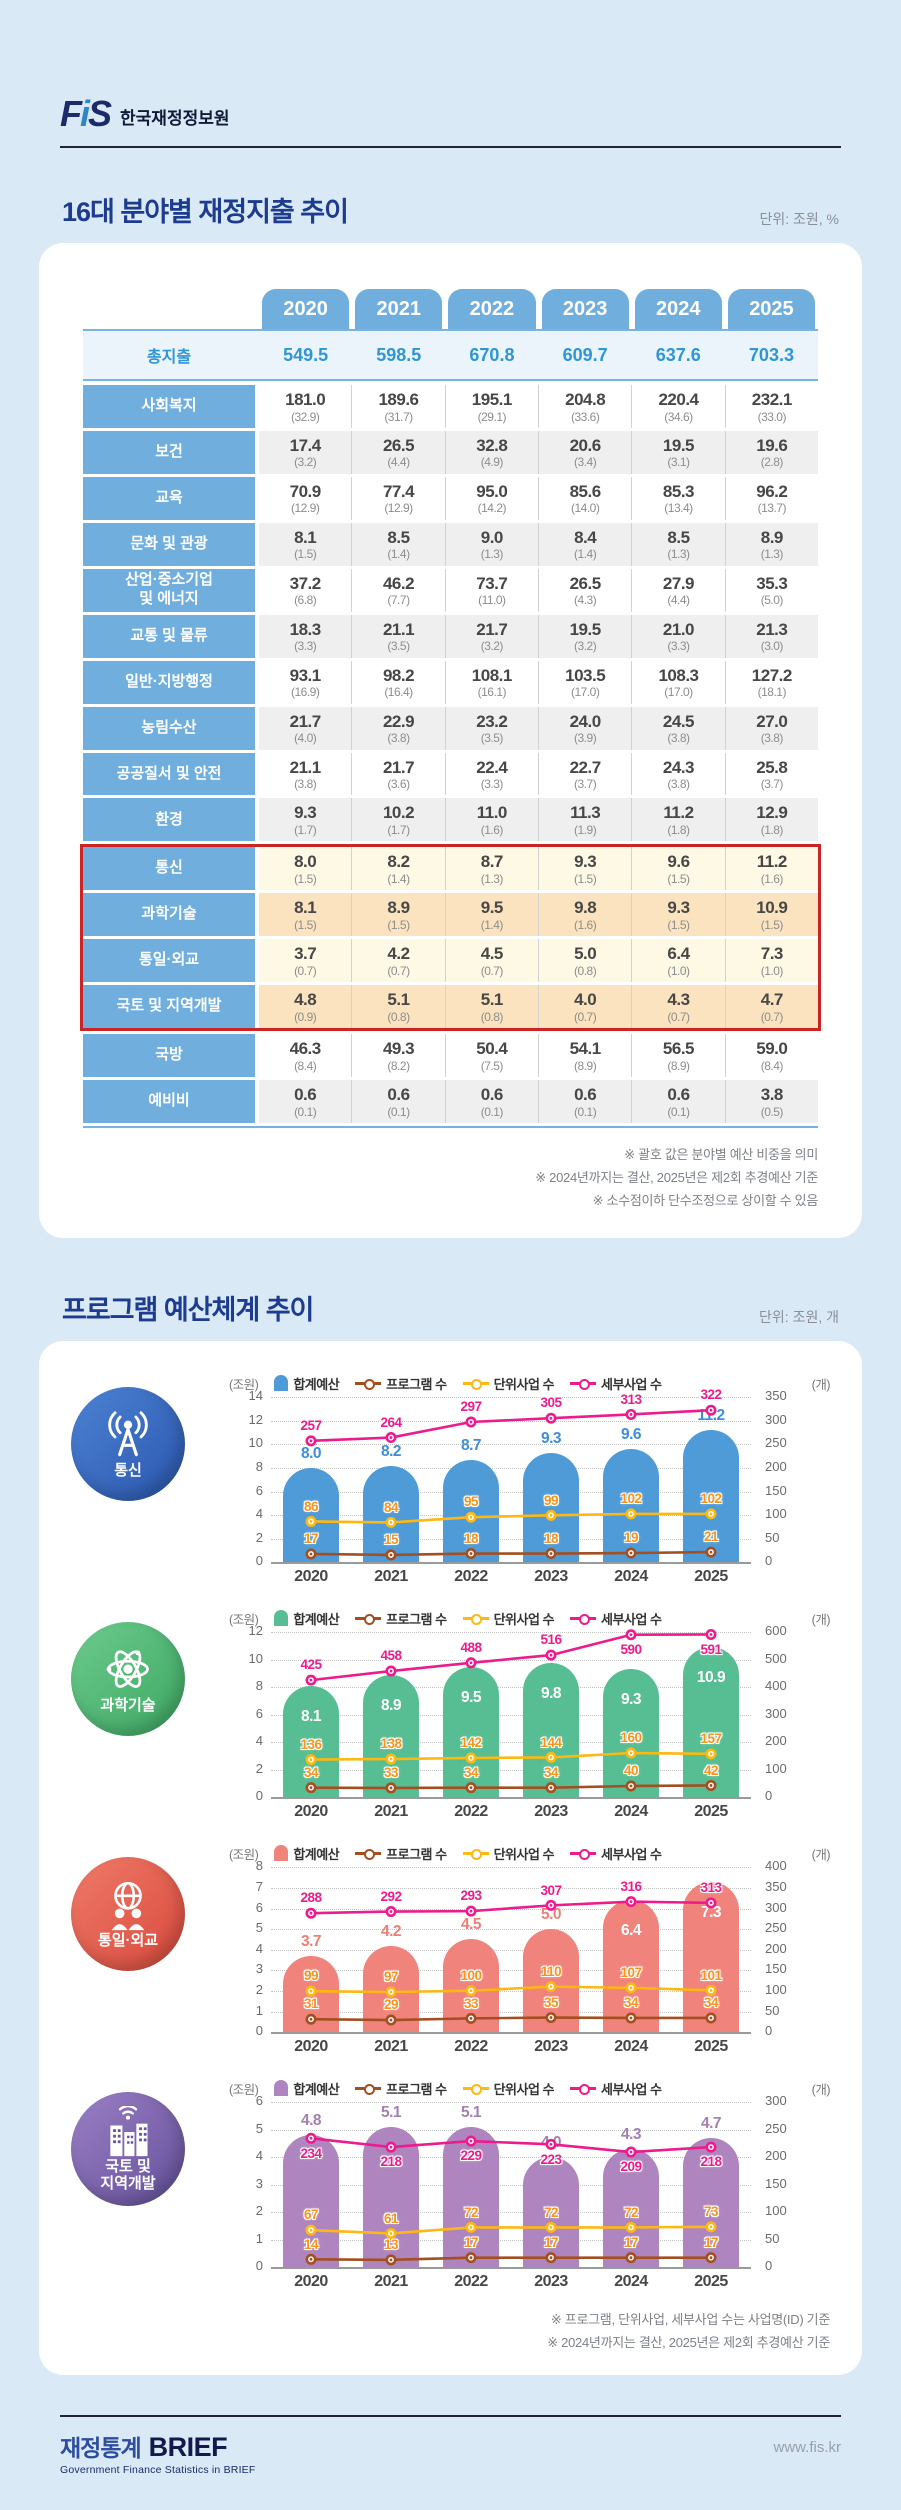 This screenshot has height=2510, width=901. What do you see at coordinates (631, 1499) in the screenshot?
I see `unit_biz-value-label: 102` at bounding box center [631, 1499].